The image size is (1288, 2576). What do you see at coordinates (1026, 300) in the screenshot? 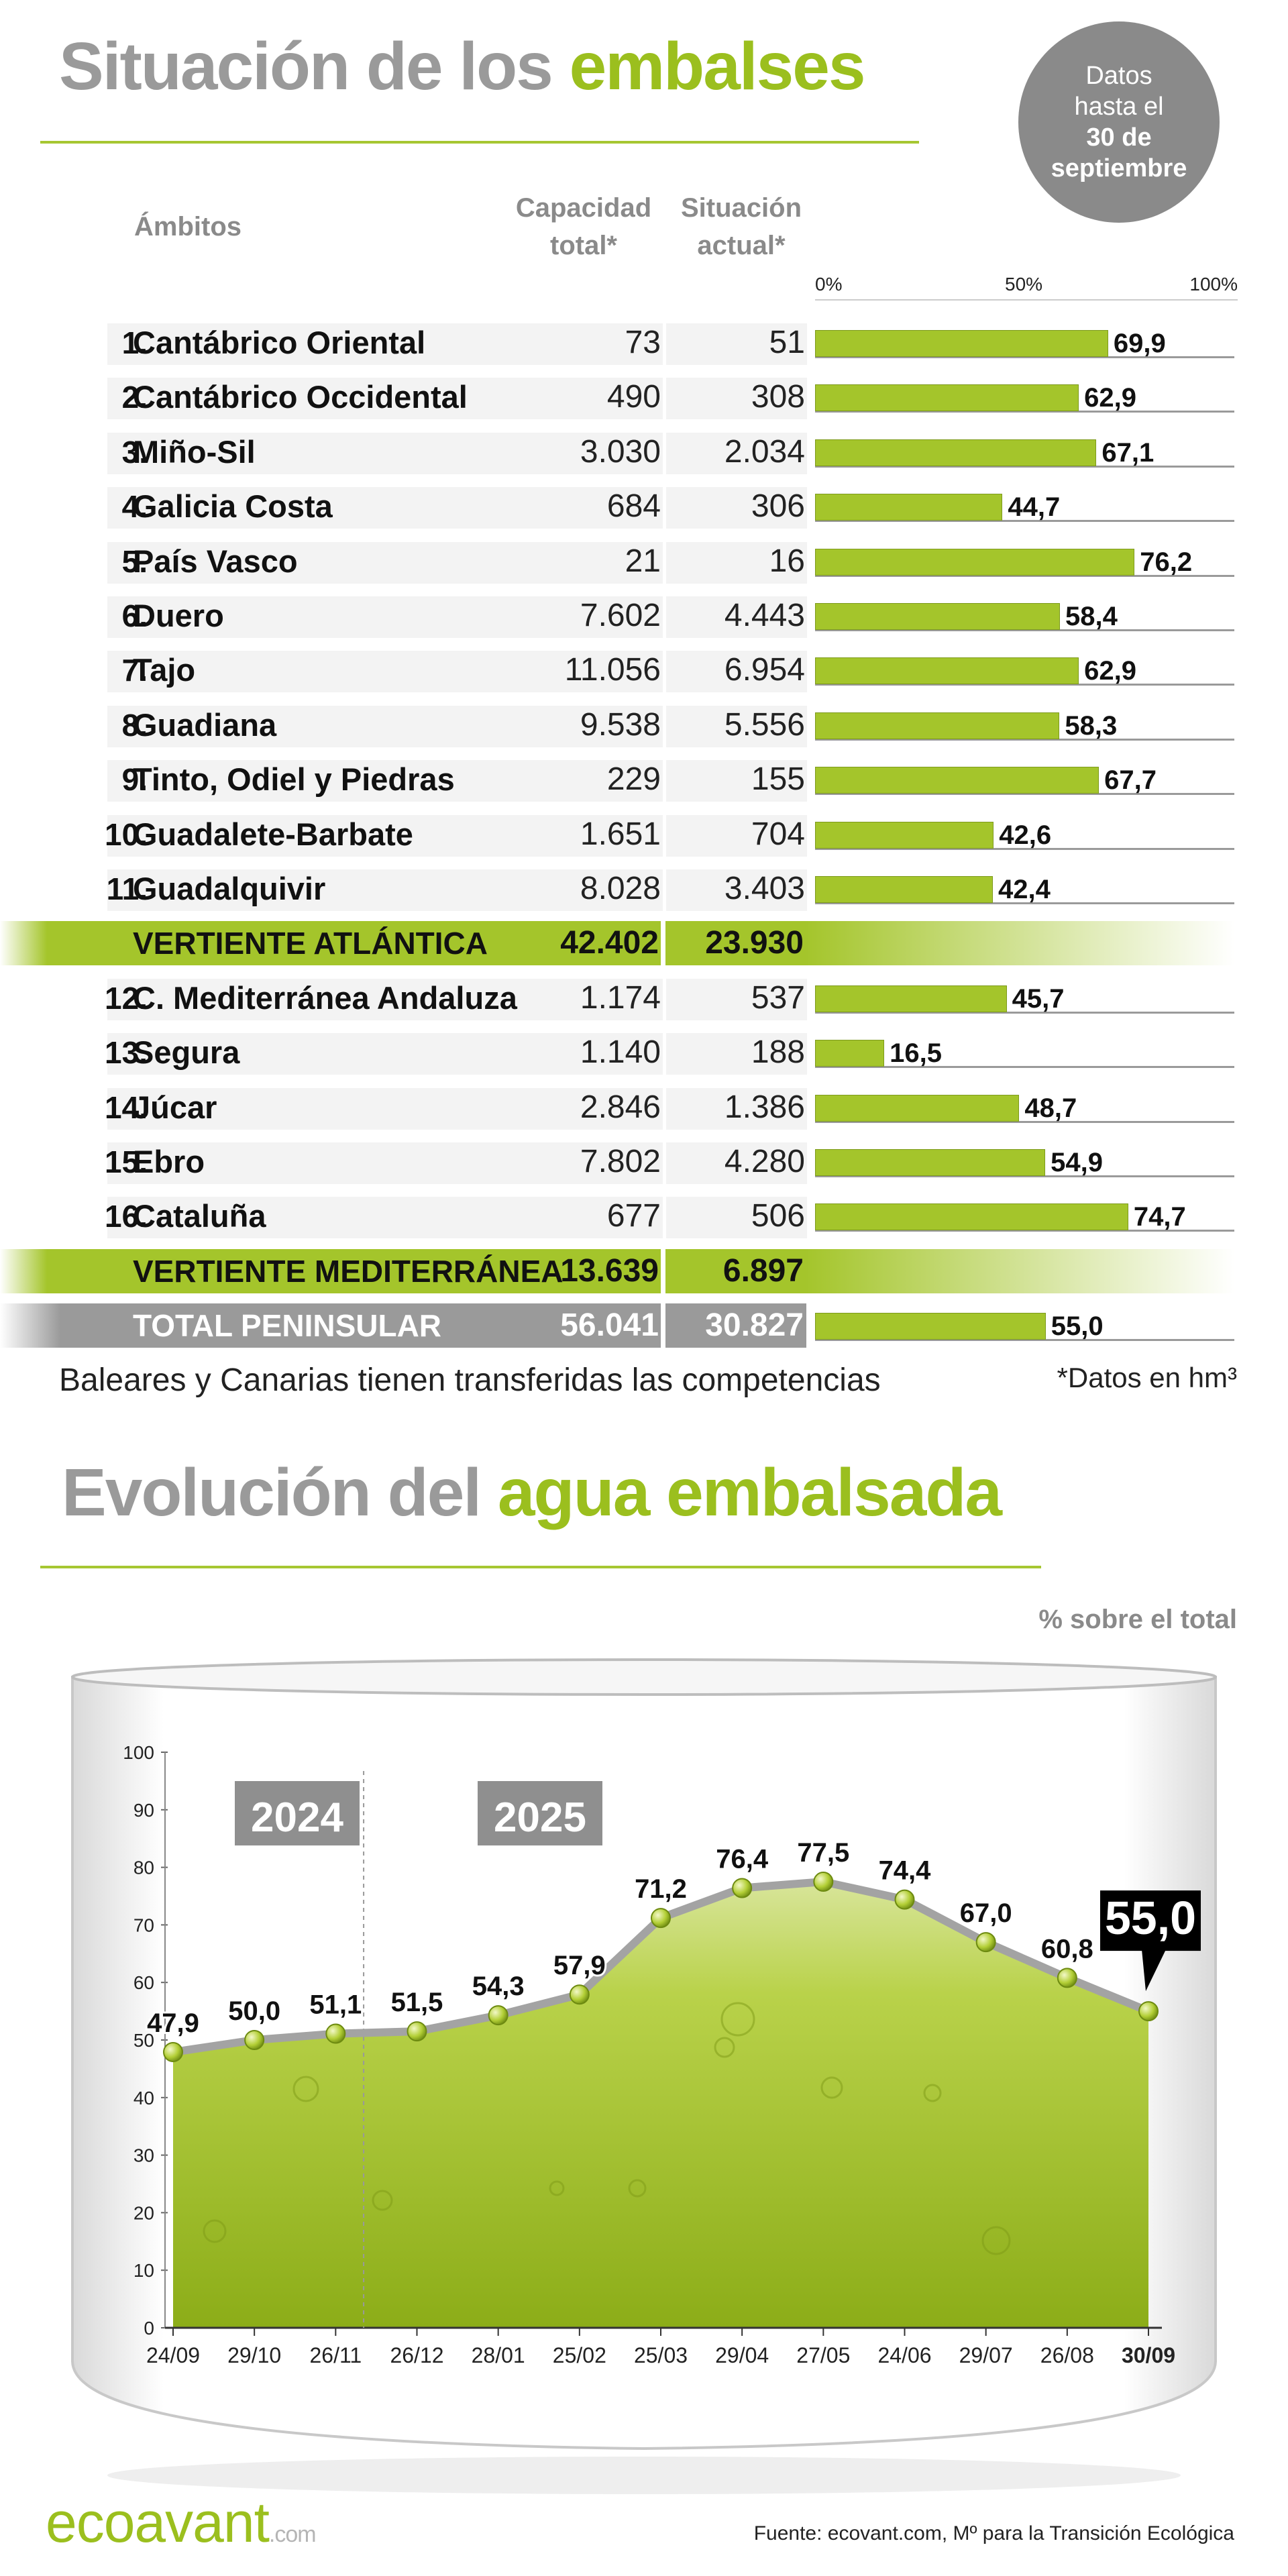
I see `scale-rule` at bounding box center [1026, 300].